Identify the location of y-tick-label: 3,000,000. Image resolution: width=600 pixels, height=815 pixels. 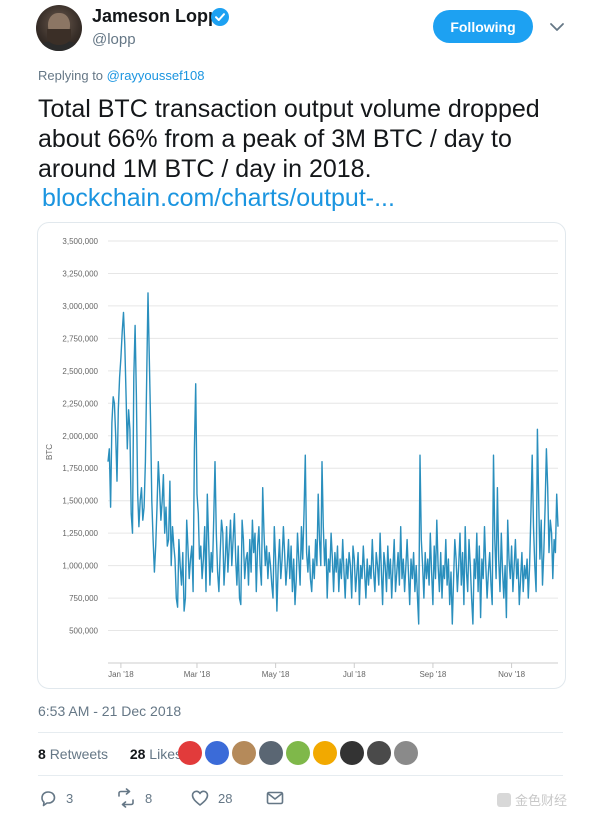
(80, 306).